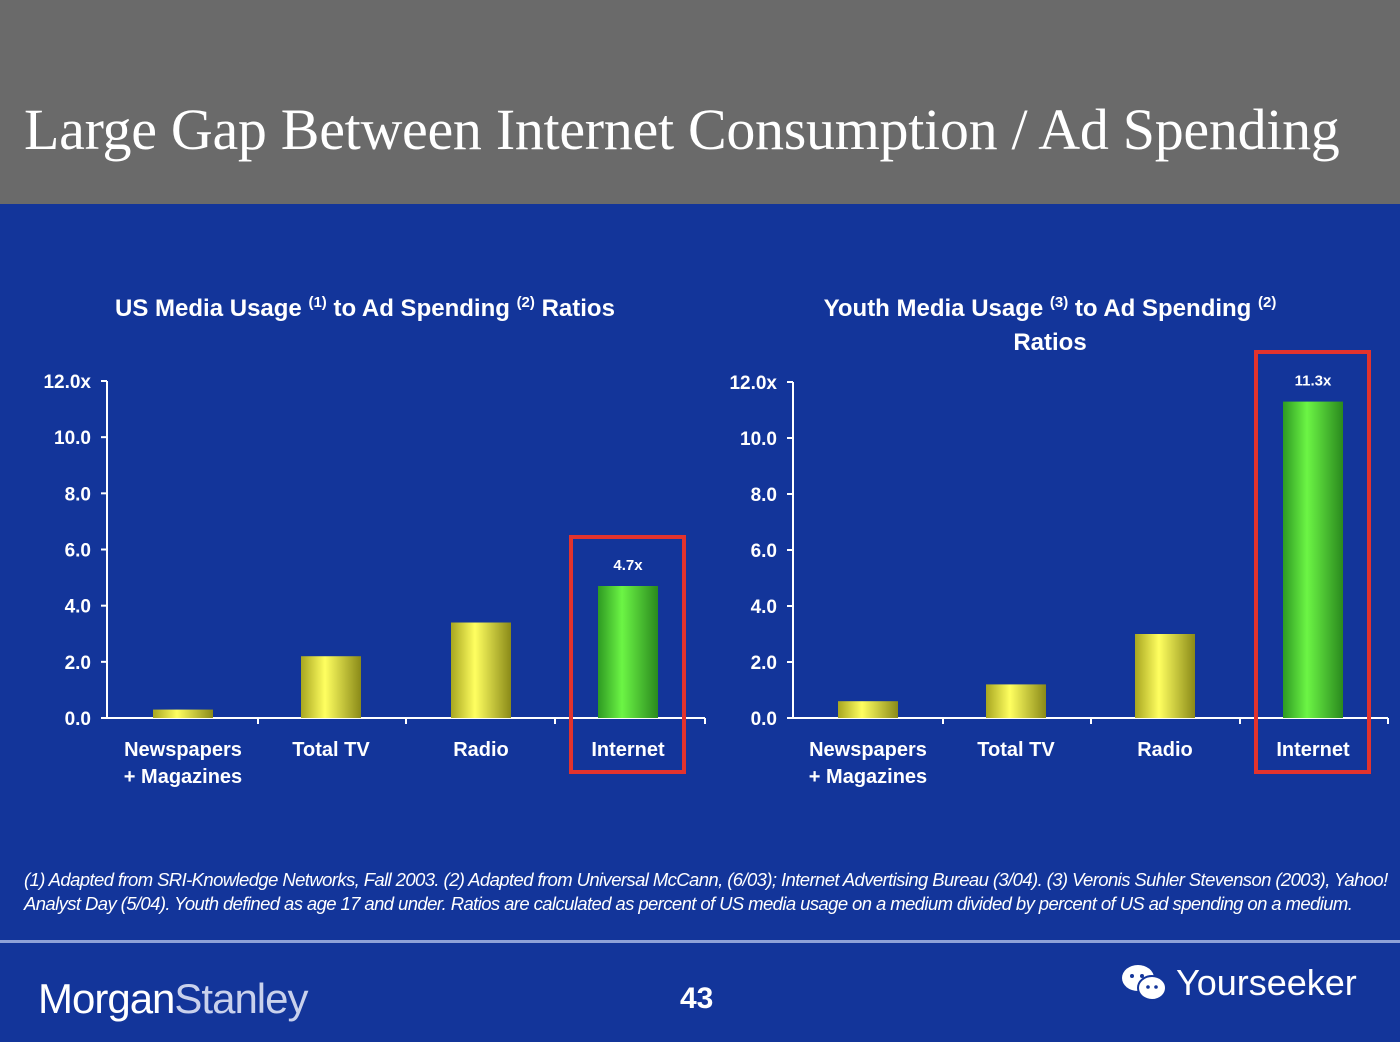  Describe the element at coordinates (697, 998) in the screenshot. I see `page-number: 43` at that location.